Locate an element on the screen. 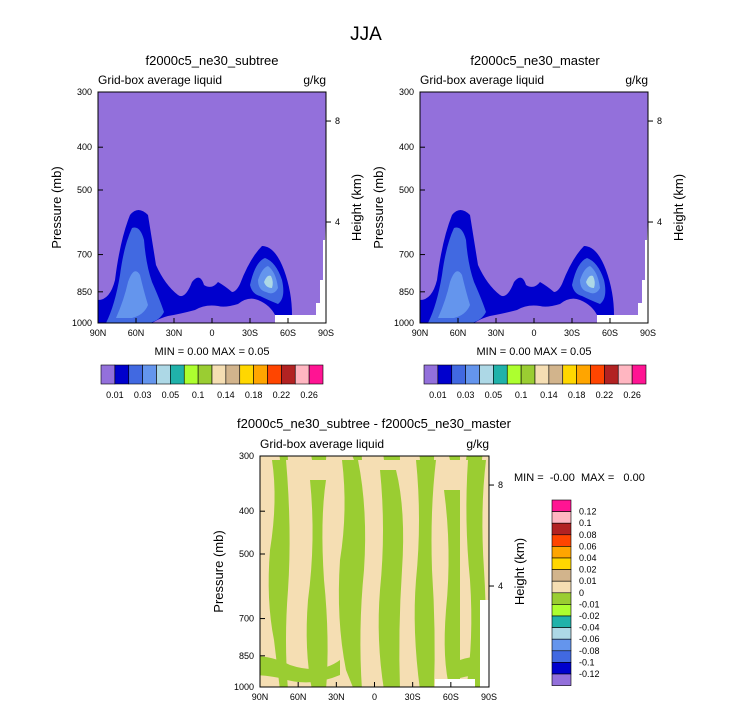  colorbar-label: 0.03 is located at coordinates (466, 395).